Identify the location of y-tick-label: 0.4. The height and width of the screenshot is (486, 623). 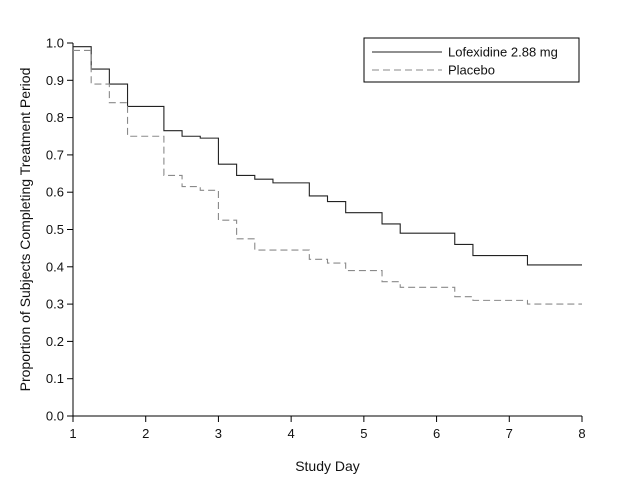
(55, 266).